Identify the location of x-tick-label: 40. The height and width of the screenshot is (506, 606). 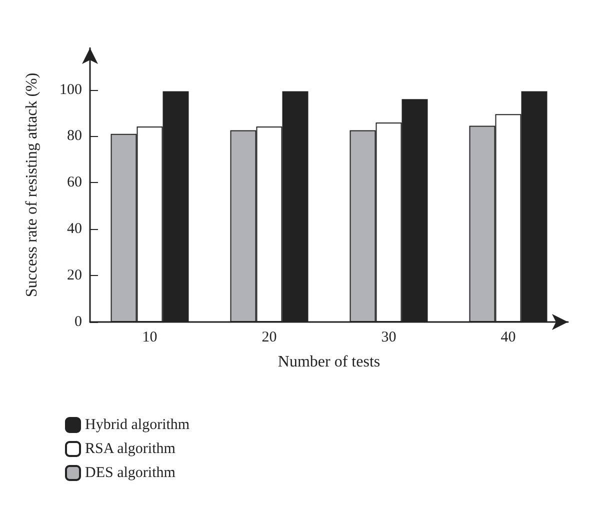
(508, 338).